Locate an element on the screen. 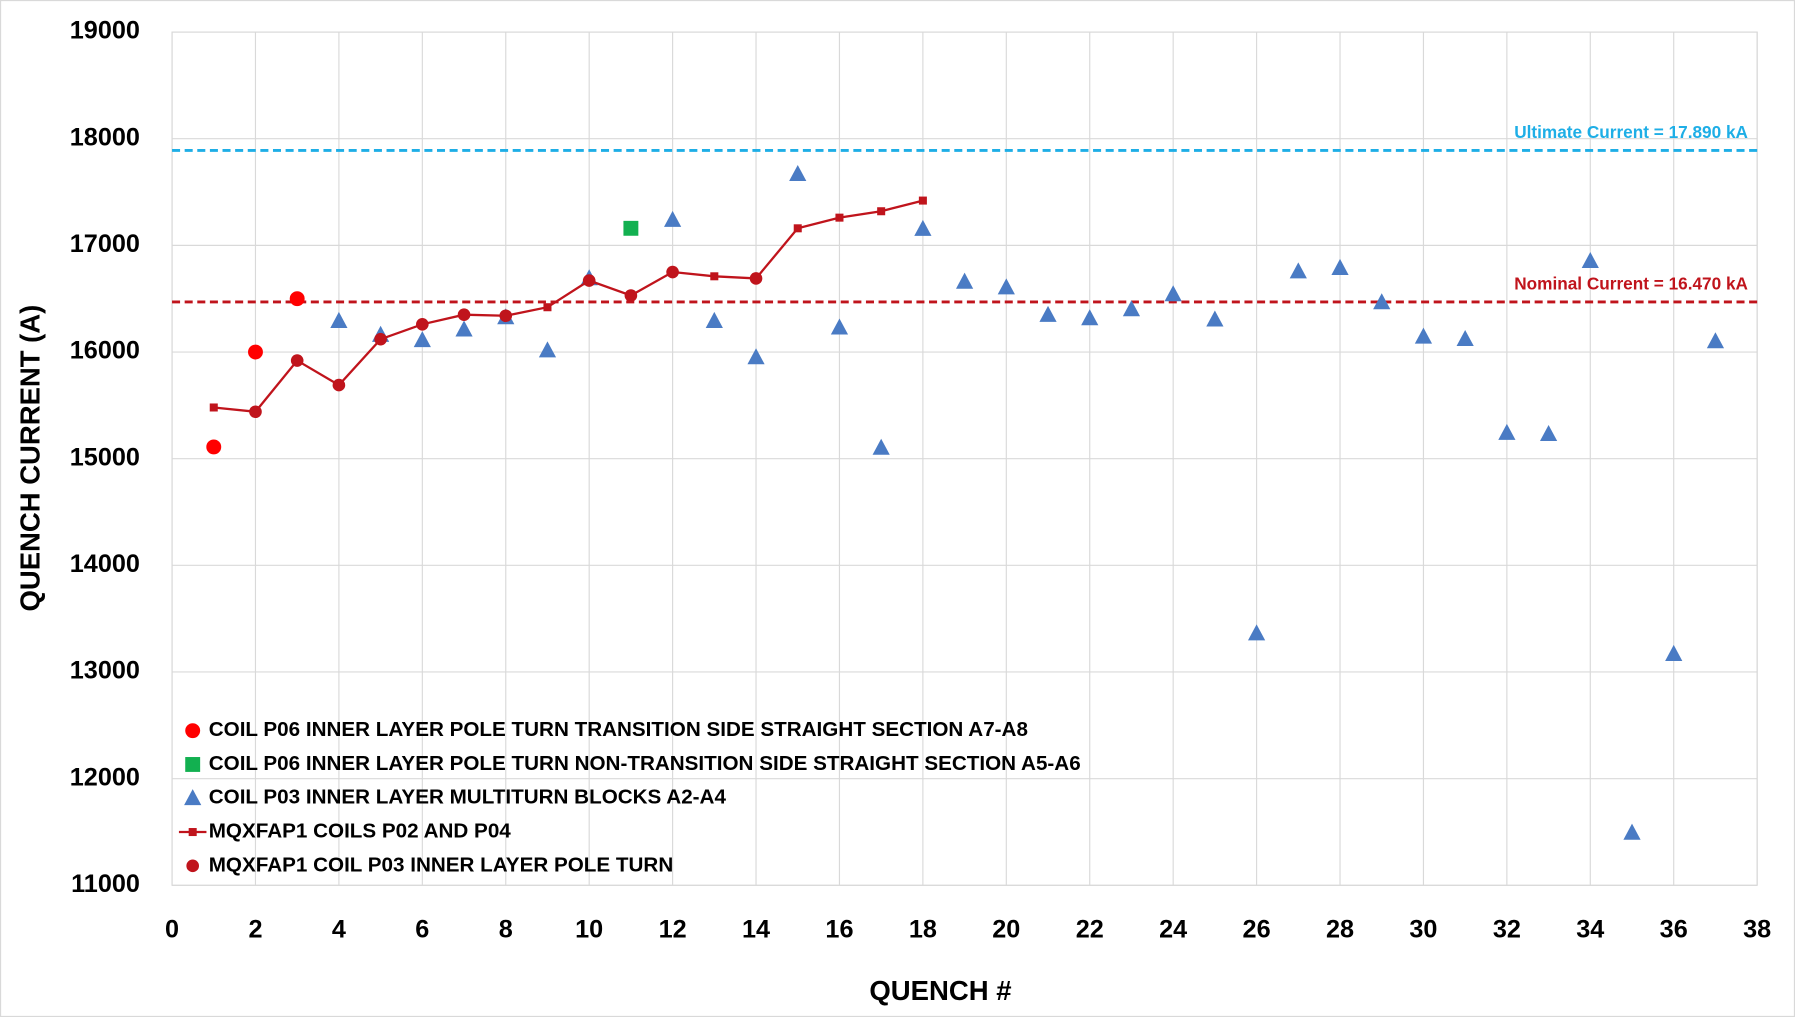 The height and width of the screenshot is (1017, 1795). y-tick-label: 12000 is located at coordinates (105, 777).